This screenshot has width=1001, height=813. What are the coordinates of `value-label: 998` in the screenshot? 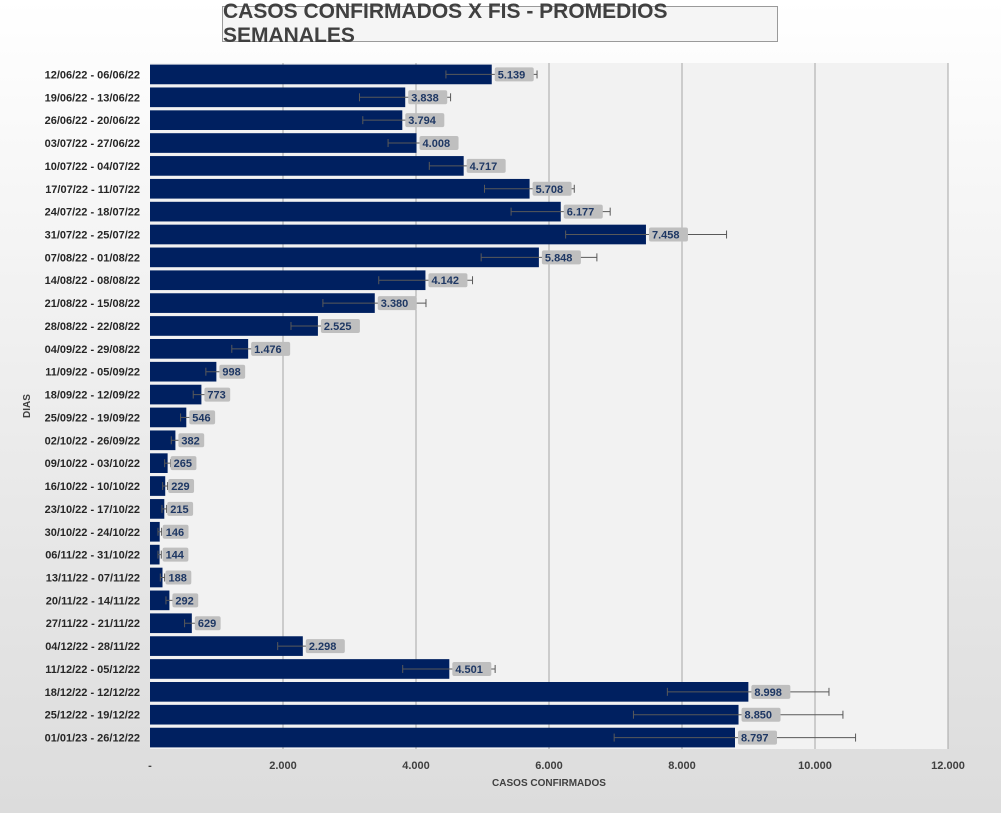 It's located at (231, 373).